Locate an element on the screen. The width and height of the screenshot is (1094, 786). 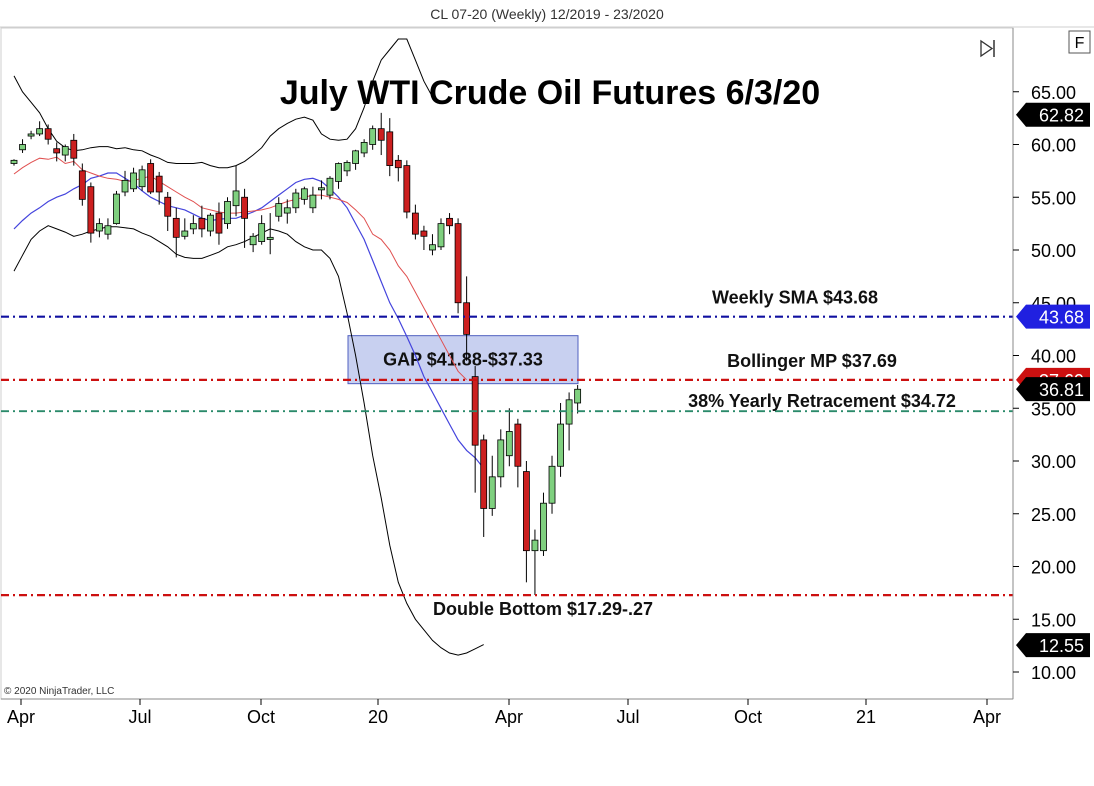
f-button: F is located at coordinates (1079, 42).